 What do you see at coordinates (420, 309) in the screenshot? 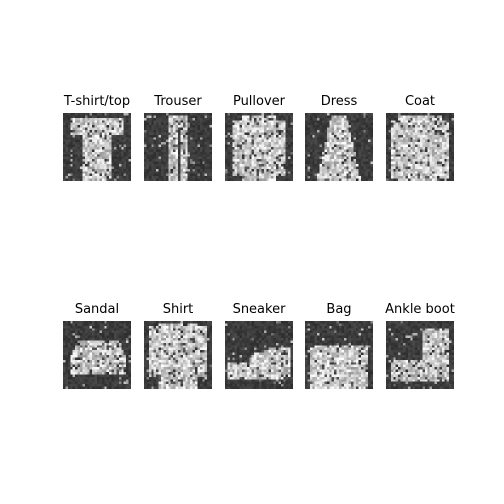
I see `panel-title: Ankle boot` at bounding box center [420, 309].